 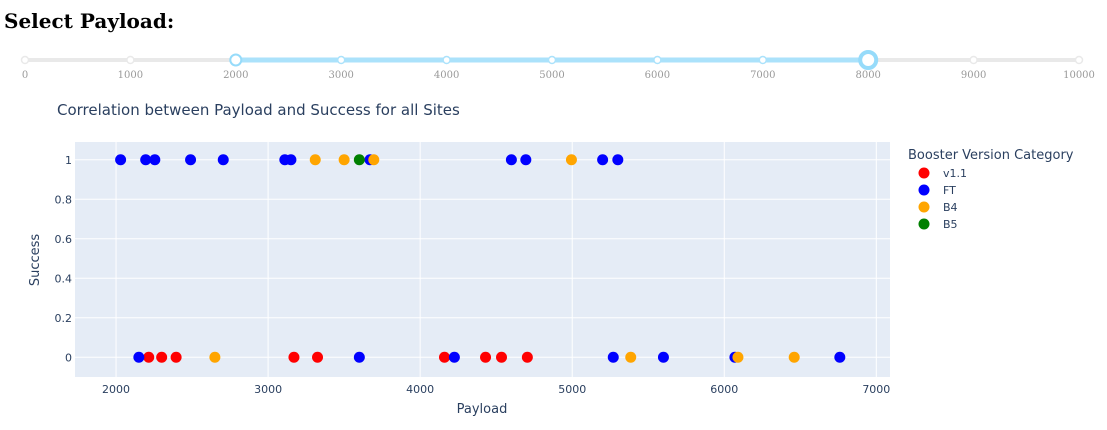 What do you see at coordinates (1079, 75) in the screenshot?
I see `slider-mark-label: 10000` at bounding box center [1079, 75].